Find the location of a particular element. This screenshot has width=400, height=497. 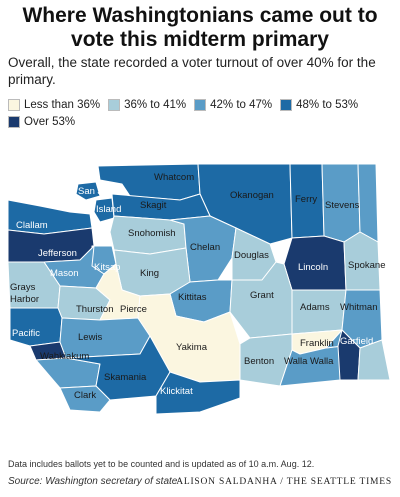

label-yakima: Yakima is located at coordinates (192, 347).